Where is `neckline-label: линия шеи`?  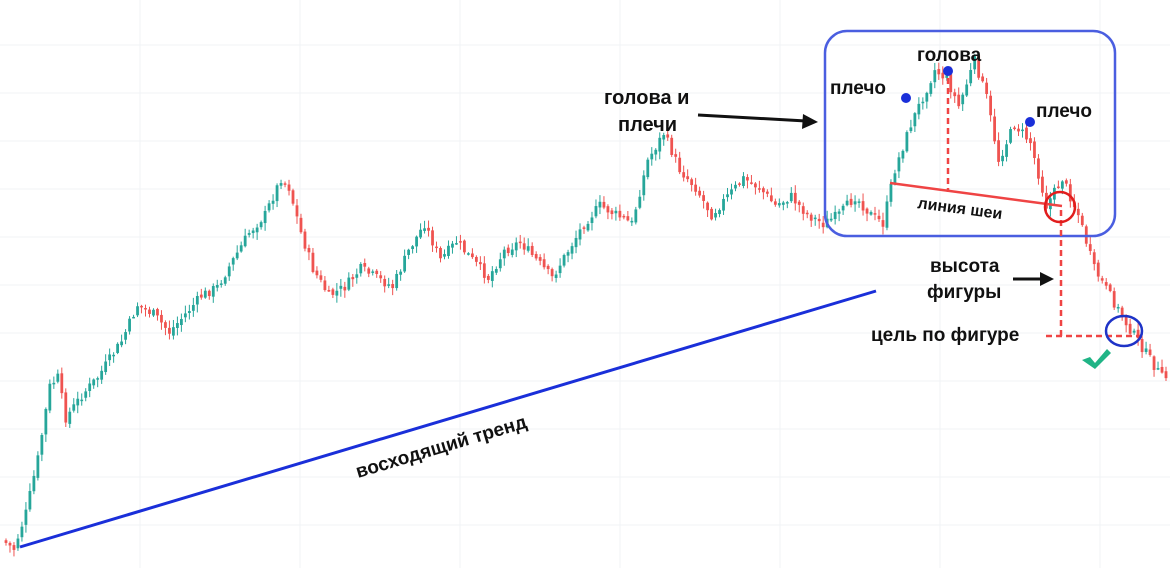 neckline-label: линия шеи is located at coordinates (959, 209).